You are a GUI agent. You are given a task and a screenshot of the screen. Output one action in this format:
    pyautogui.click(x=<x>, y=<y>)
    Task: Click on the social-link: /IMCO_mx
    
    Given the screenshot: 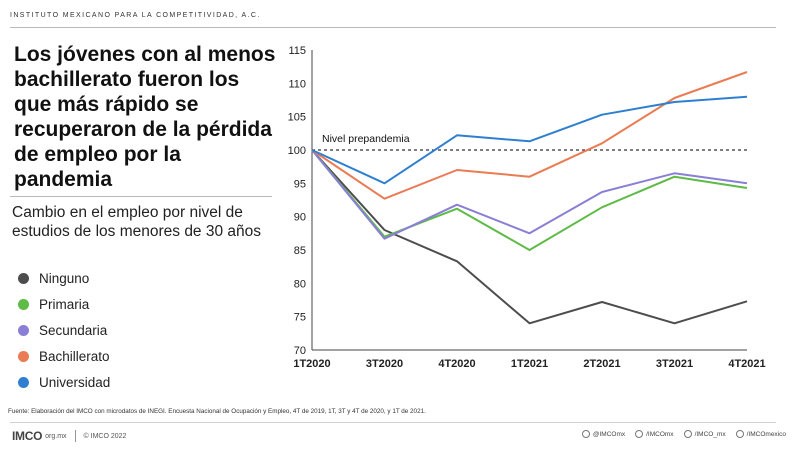 What is the action you would take?
    pyautogui.click(x=704, y=434)
    